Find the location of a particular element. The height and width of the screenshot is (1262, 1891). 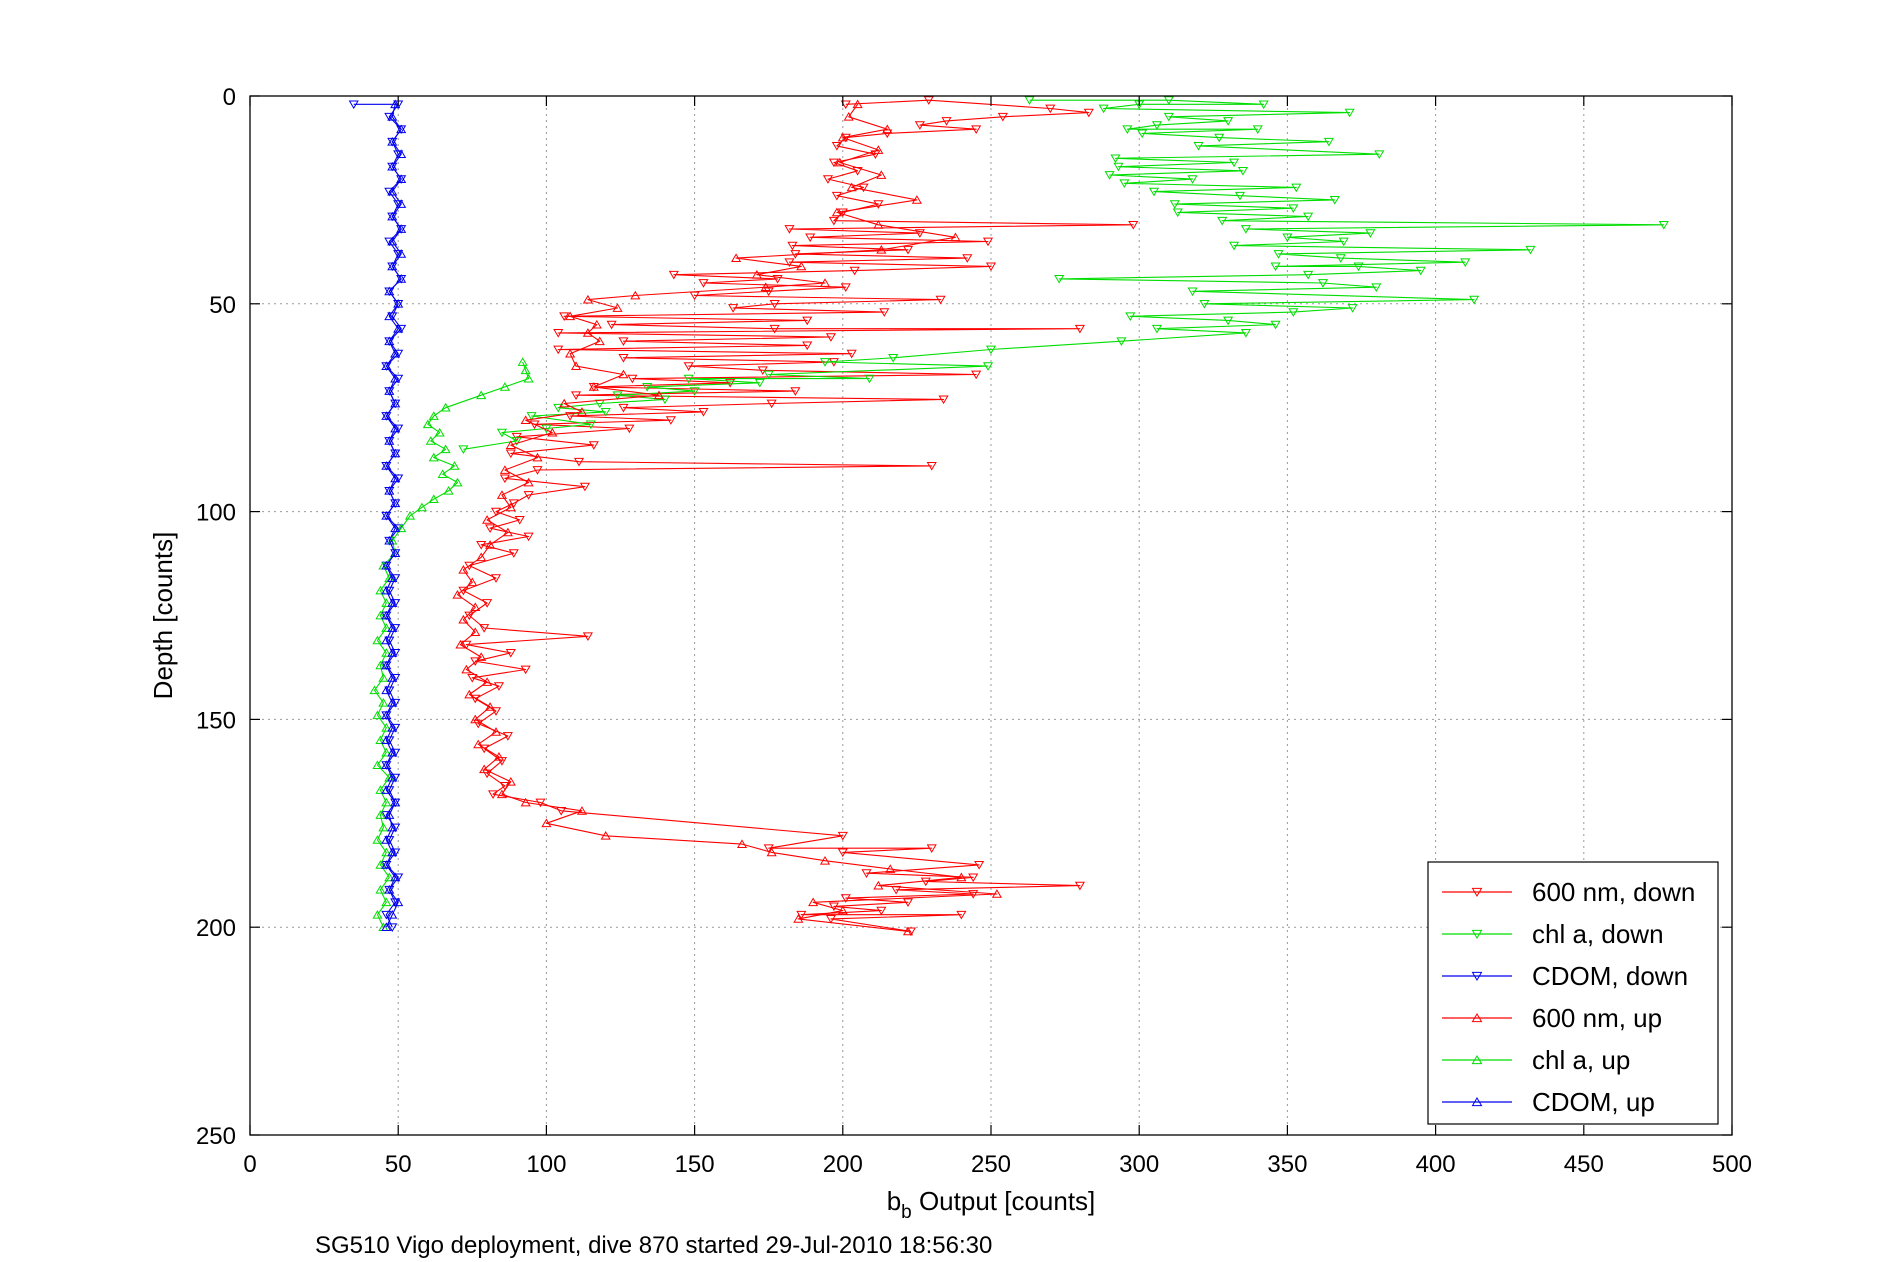

x-tick-label: 150 is located at coordinates (695, 1164).